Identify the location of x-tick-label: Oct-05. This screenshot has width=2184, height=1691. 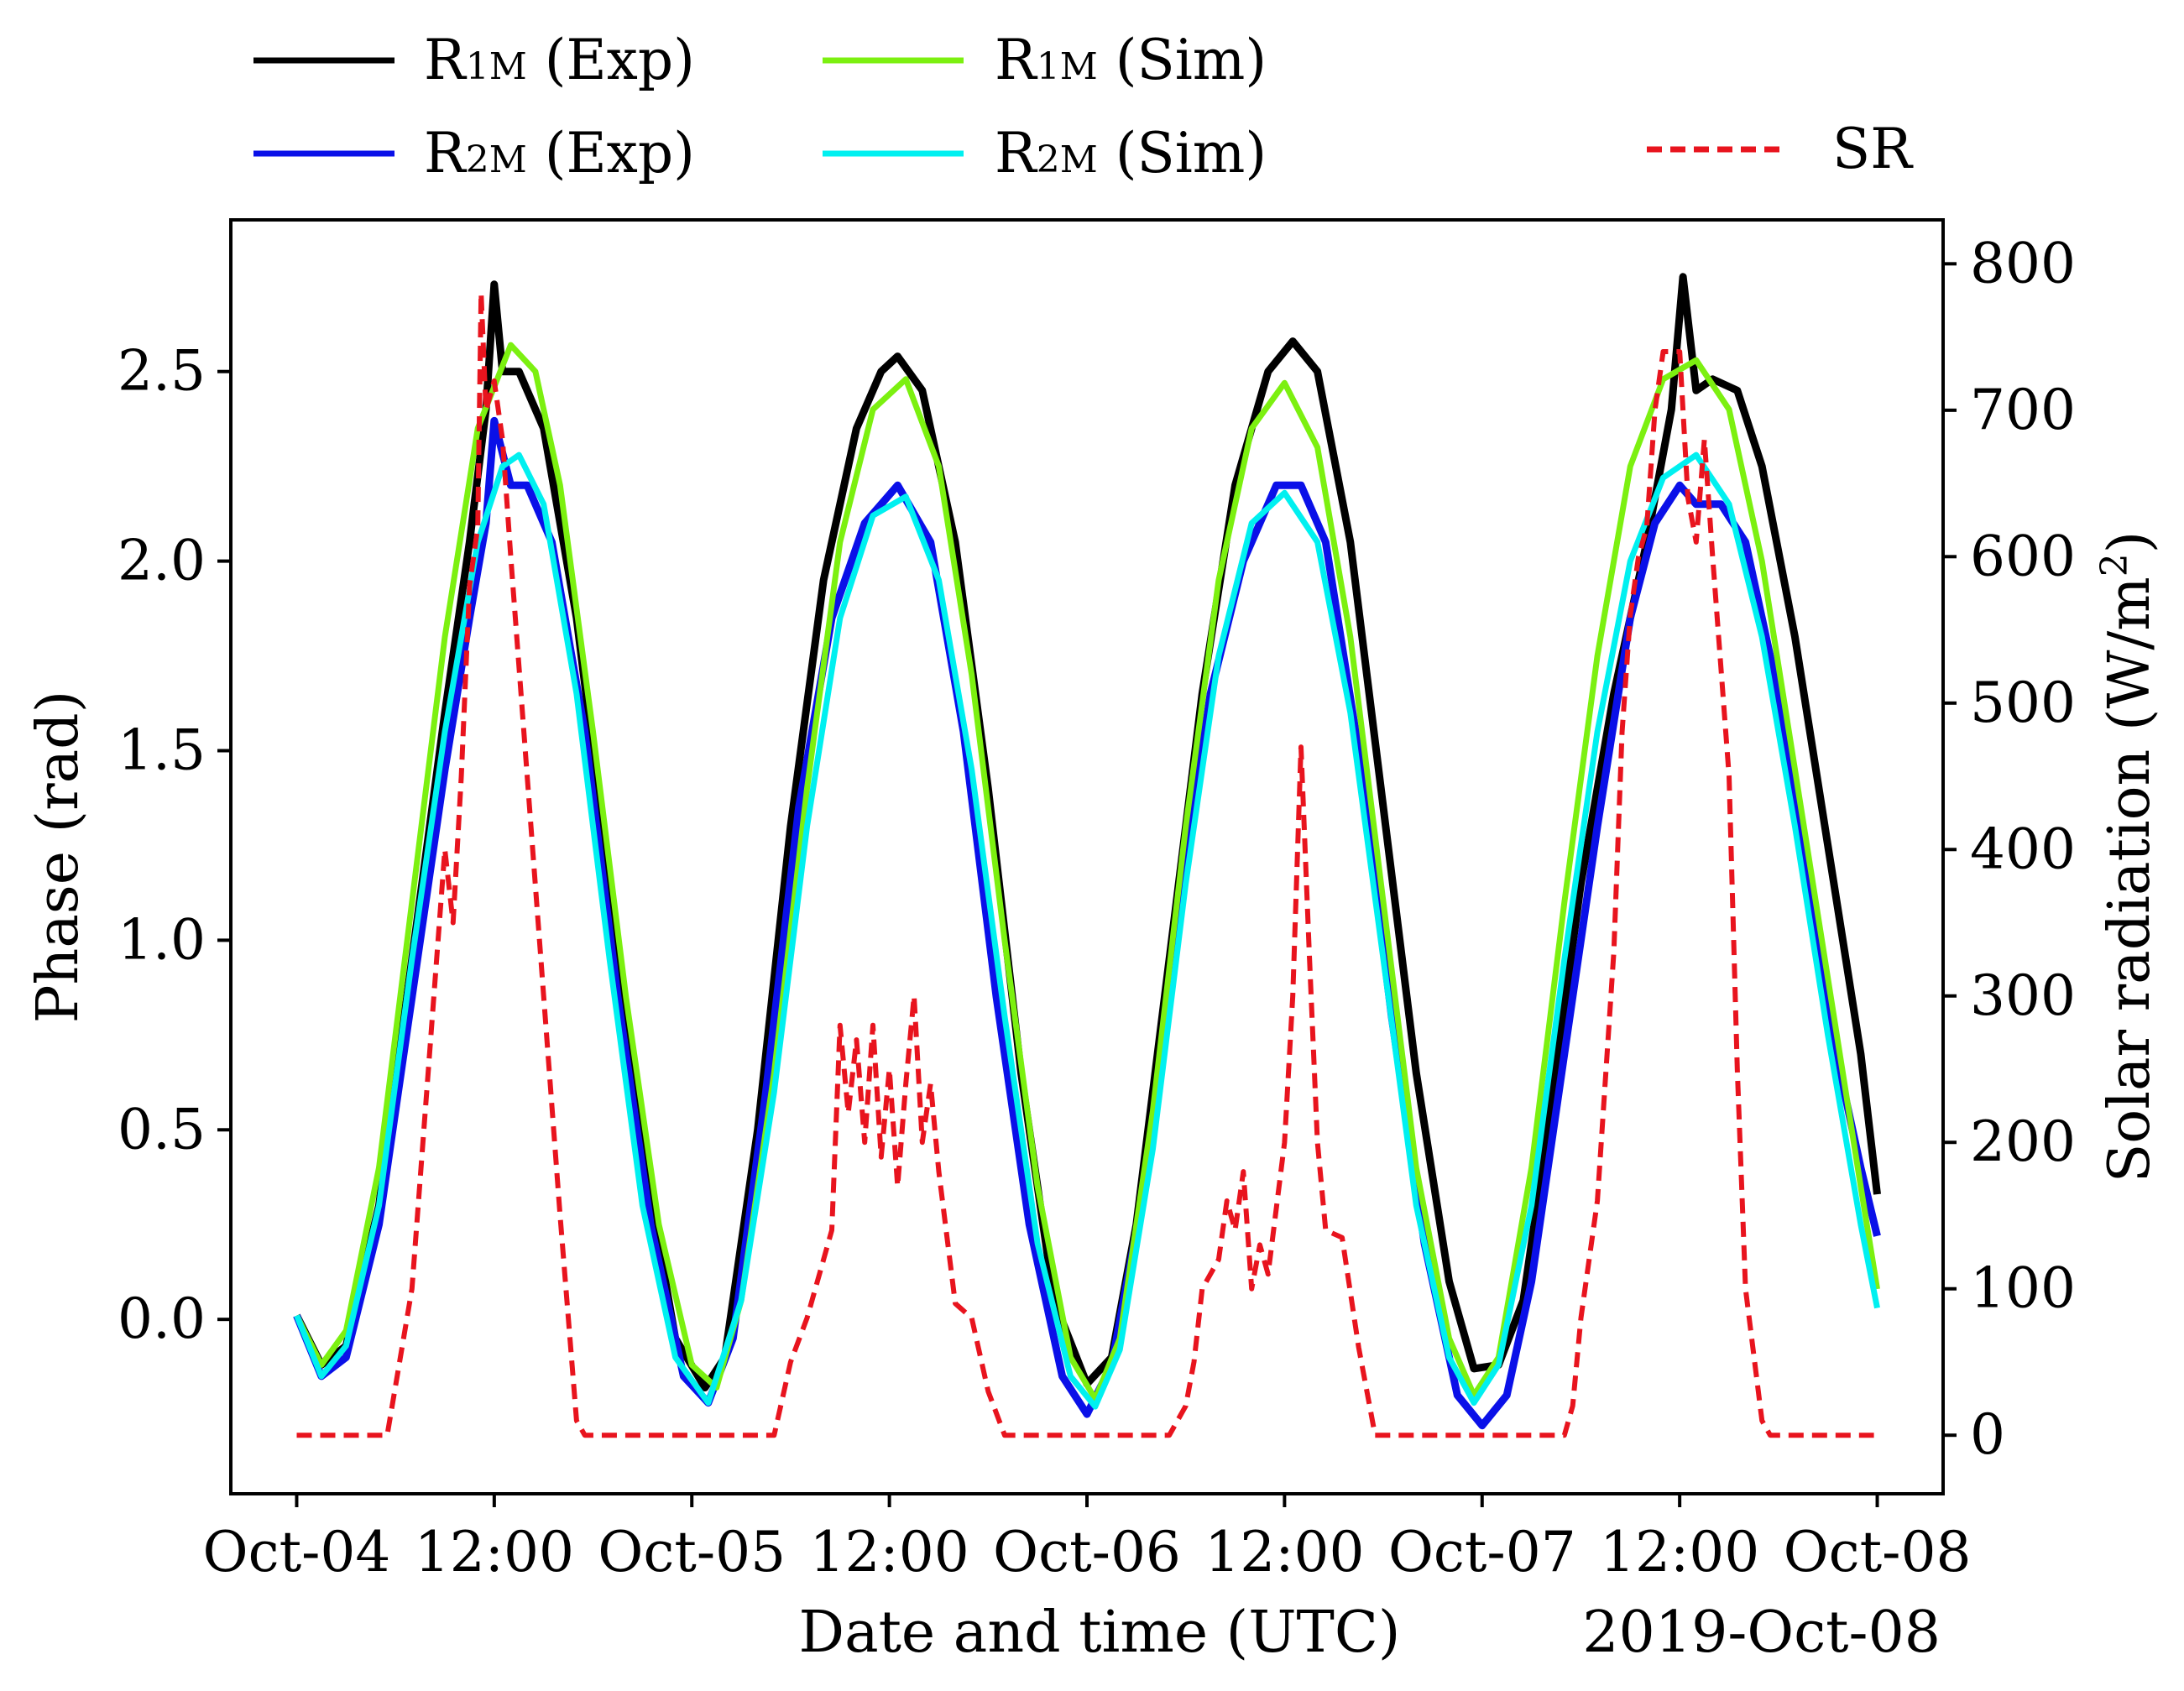
(692, 1552).